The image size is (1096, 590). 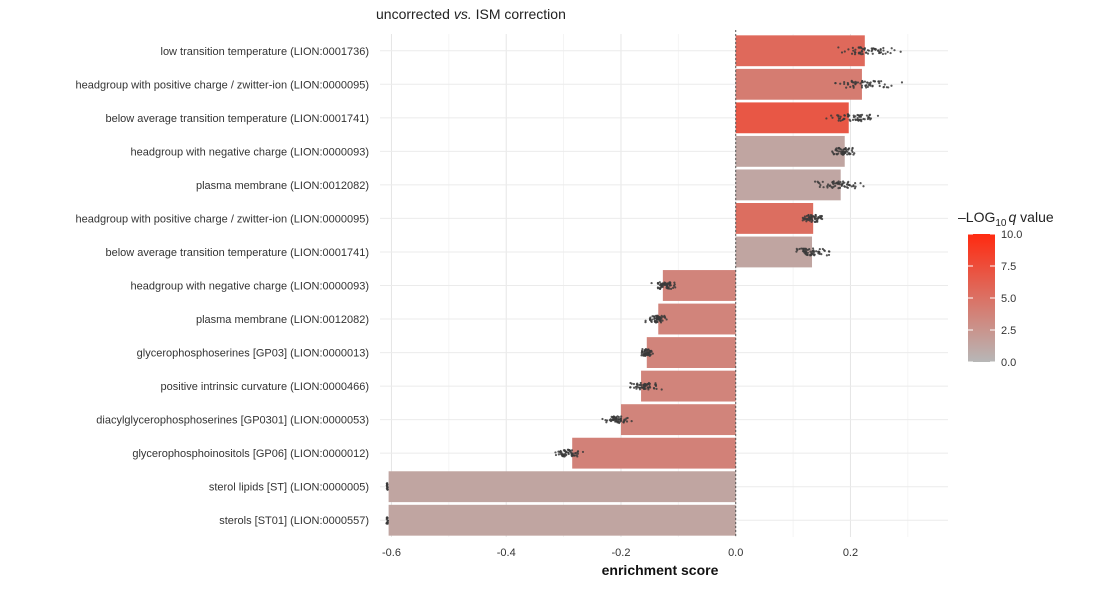 What do you see at coordinates (282, 186) in the screenshot?
I see `category-label: plasma membrane (LION:0012082)` at bounding box center [282, 186].